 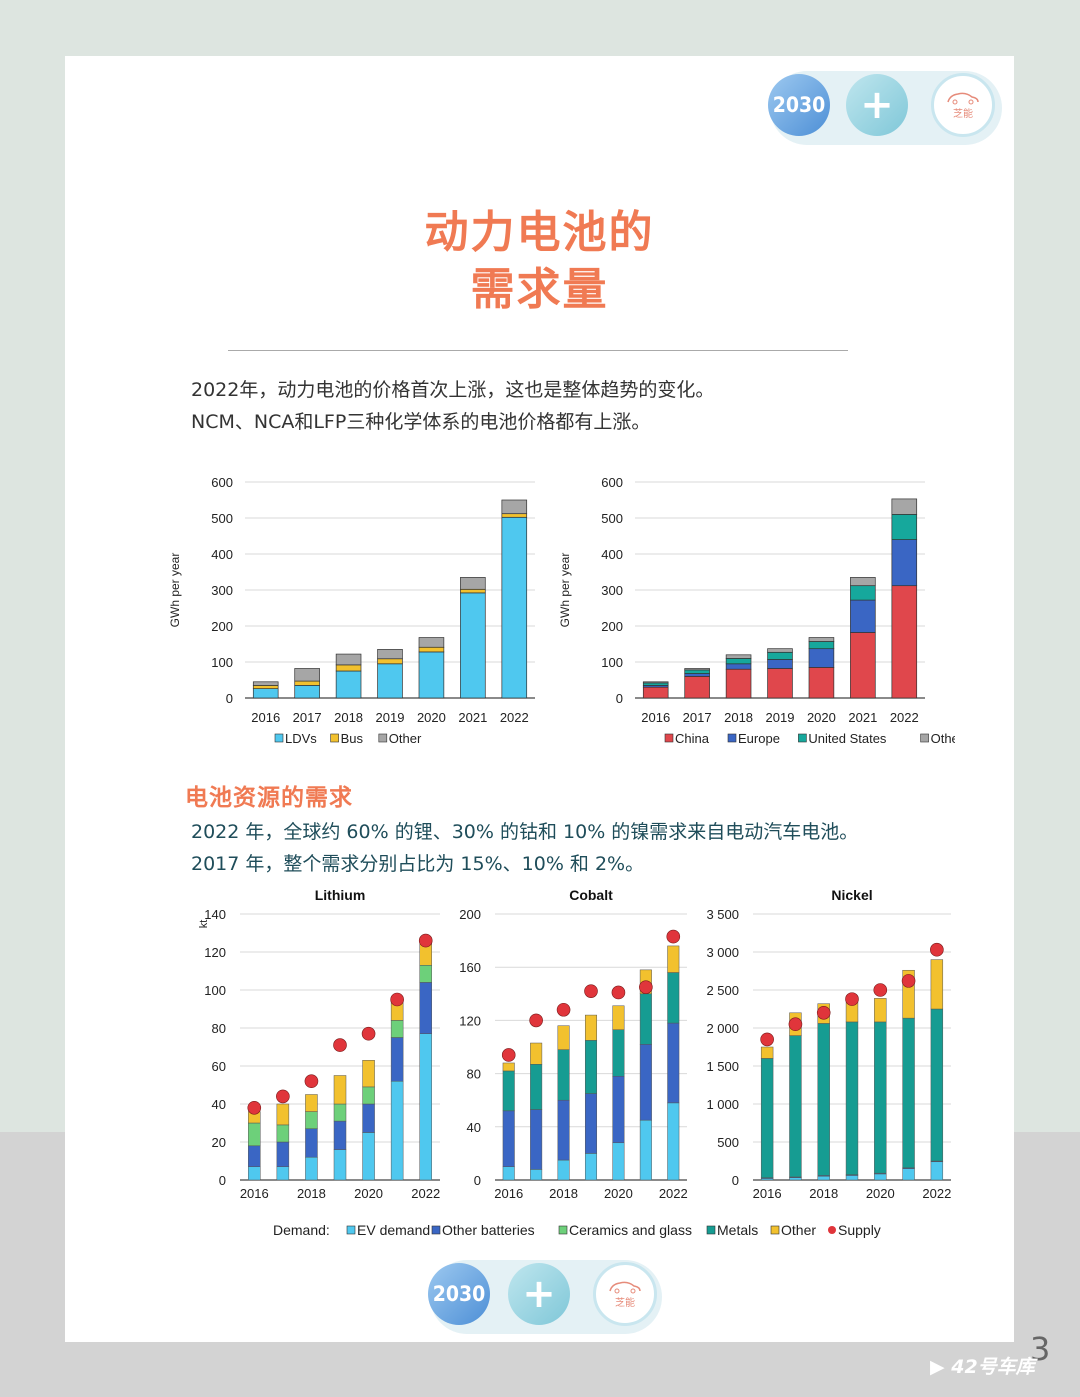 I want to click on cobalt-title: Cobalt, so click(x=591, y=895).